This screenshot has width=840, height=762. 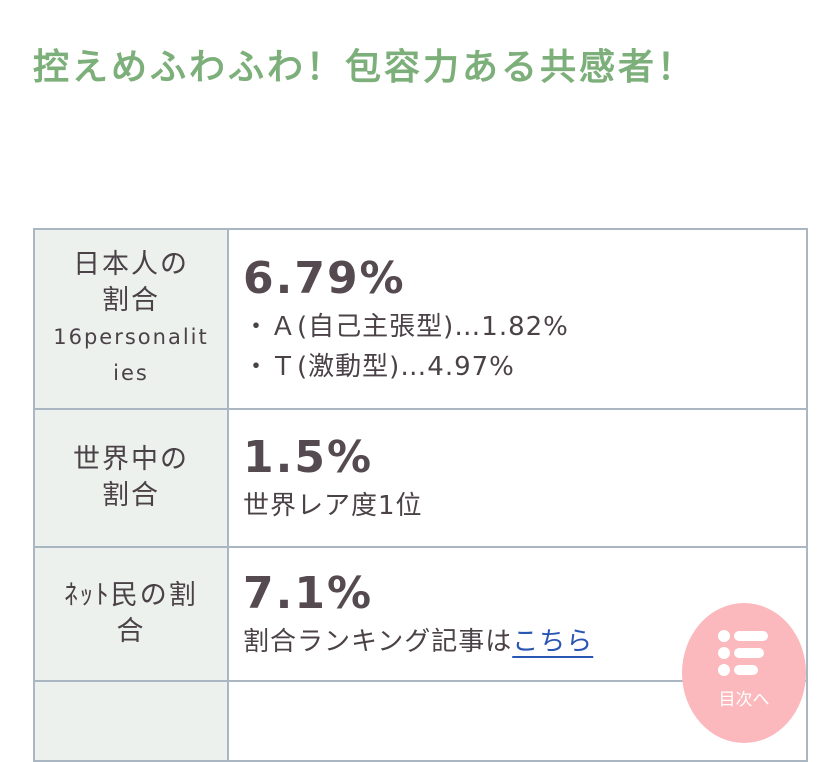 What do you see at coordinates (744, 700) in the screenshot?
I see `toc-label: 目次へ` at bounding box center [744, 700].